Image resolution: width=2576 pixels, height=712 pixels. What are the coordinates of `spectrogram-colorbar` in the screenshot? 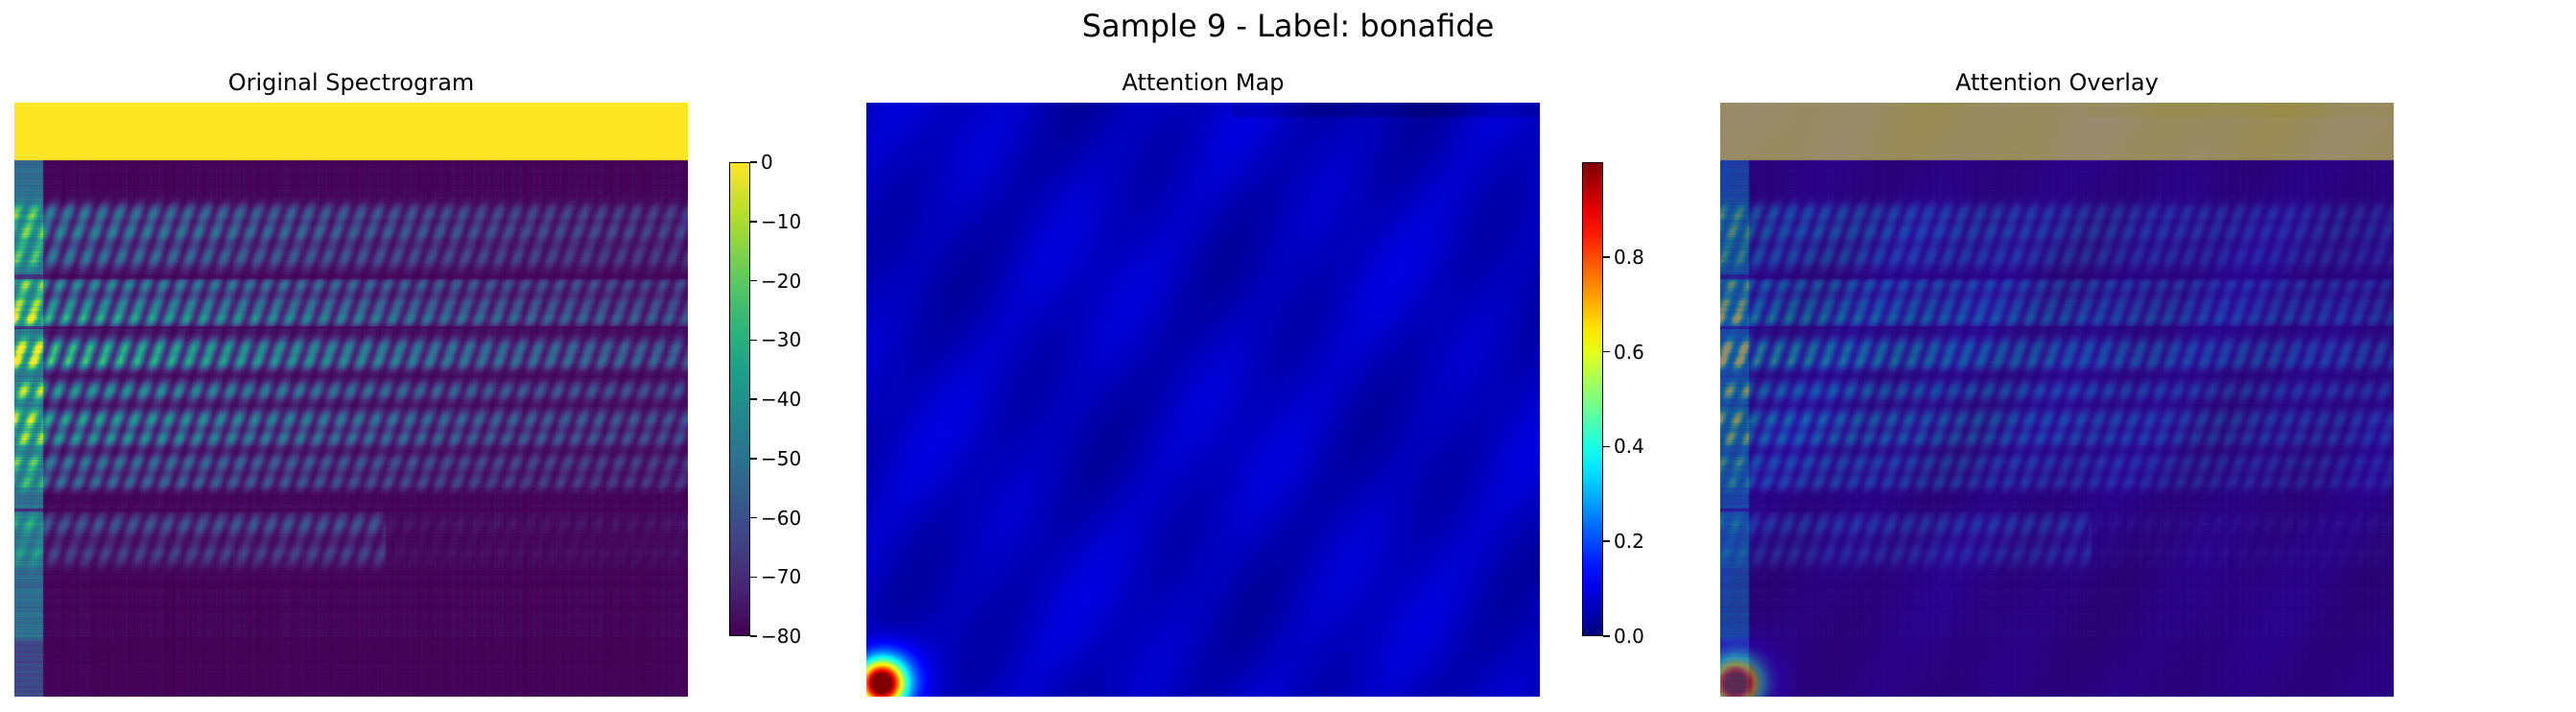 It's located at (740, 399).